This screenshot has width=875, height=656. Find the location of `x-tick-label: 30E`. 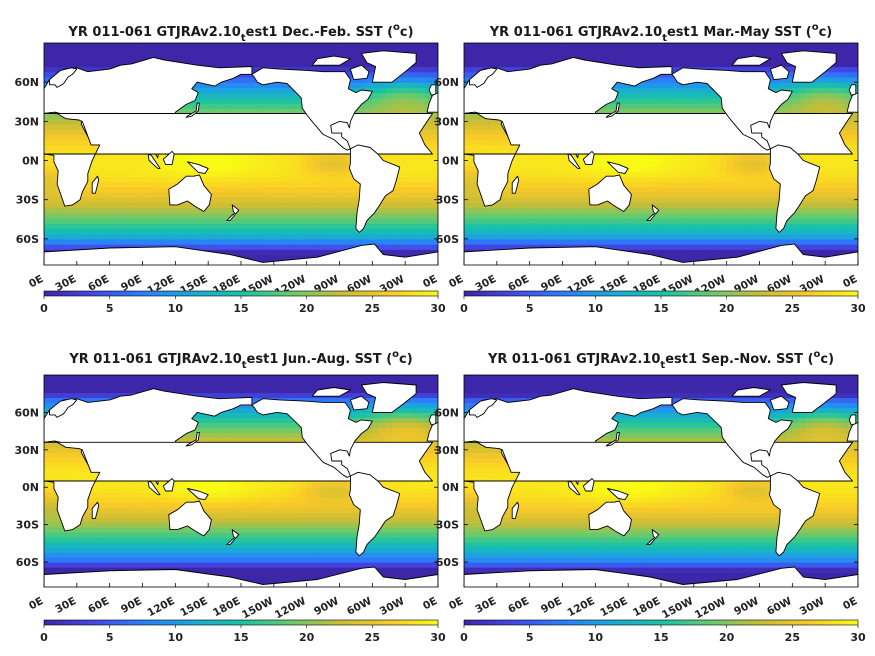

x-tick-label: 30E is located at coordinates (485, 605).